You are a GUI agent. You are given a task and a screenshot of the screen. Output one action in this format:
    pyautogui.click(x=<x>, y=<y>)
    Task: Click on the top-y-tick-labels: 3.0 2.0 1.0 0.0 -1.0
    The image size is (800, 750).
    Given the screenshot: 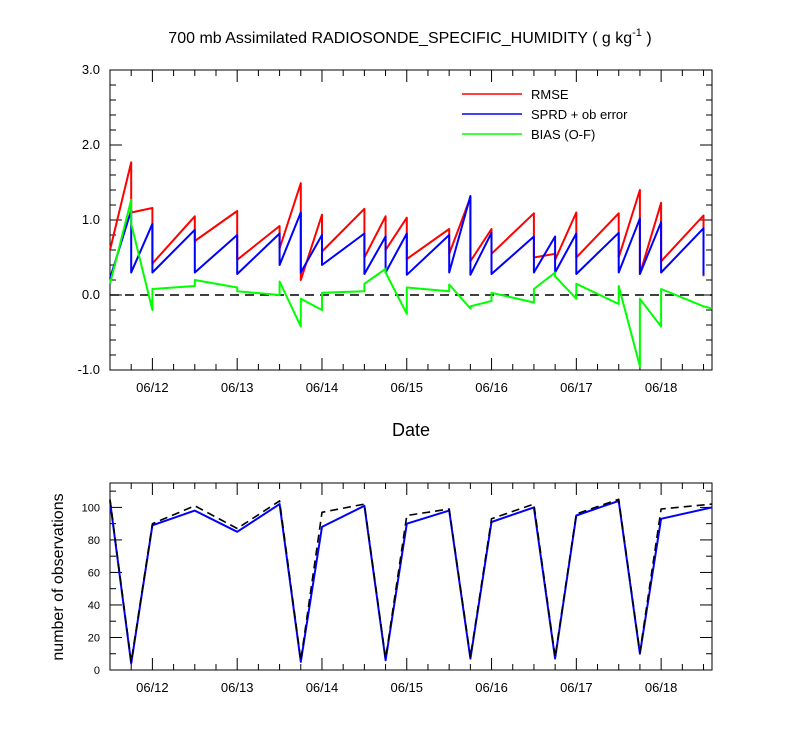 What is the action you would take?
    pyautogui.click(x=89, y=219)
    